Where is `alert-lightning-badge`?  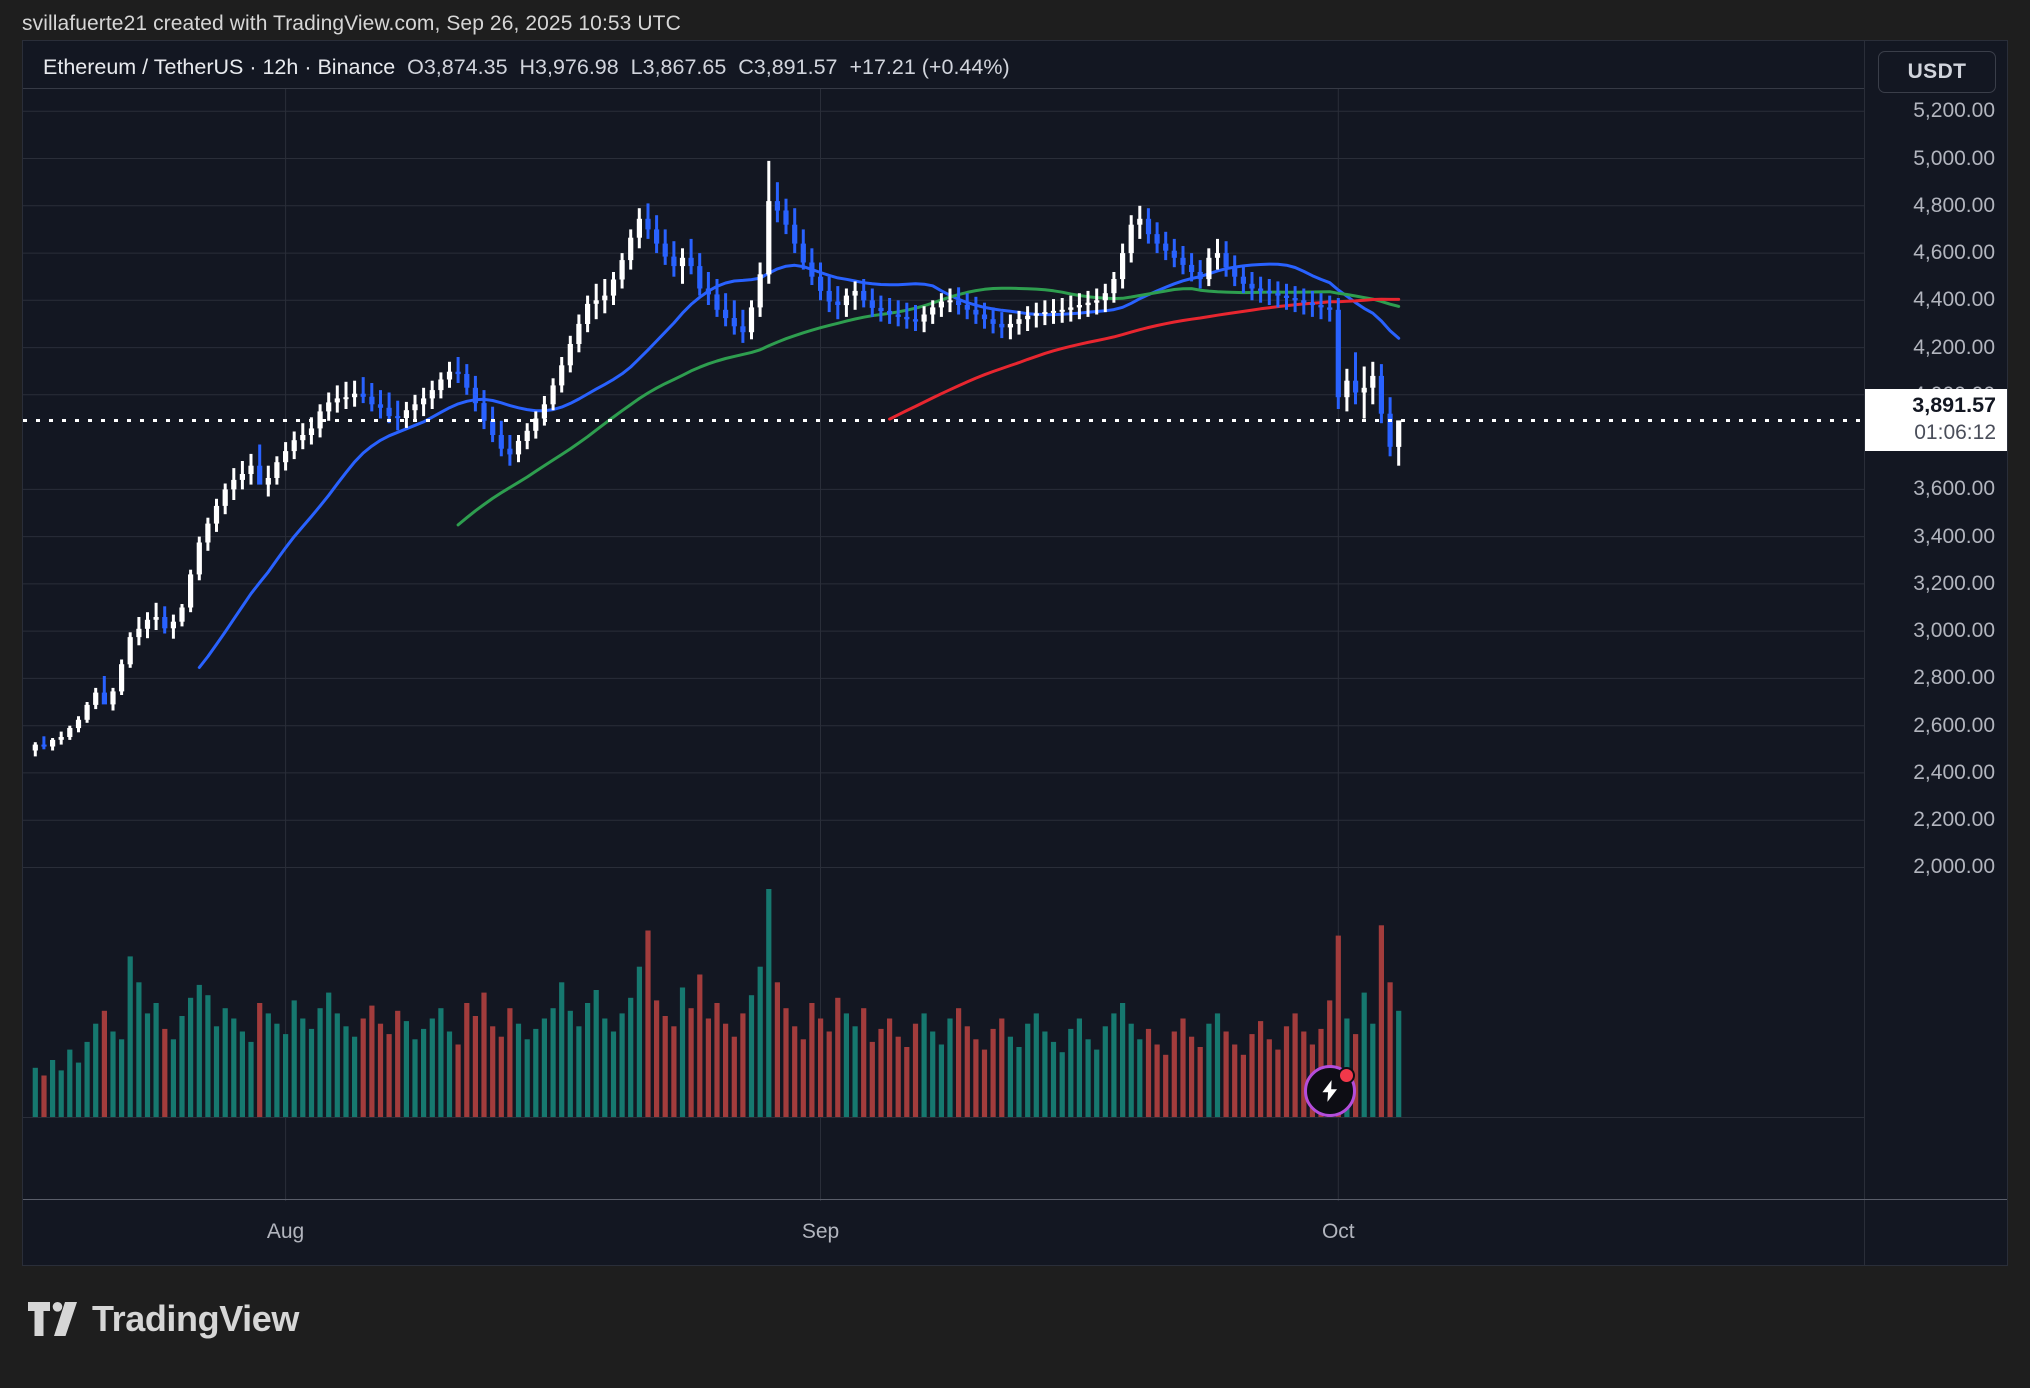 alert-lightning-badge is located at coordinates (1329, 1091).